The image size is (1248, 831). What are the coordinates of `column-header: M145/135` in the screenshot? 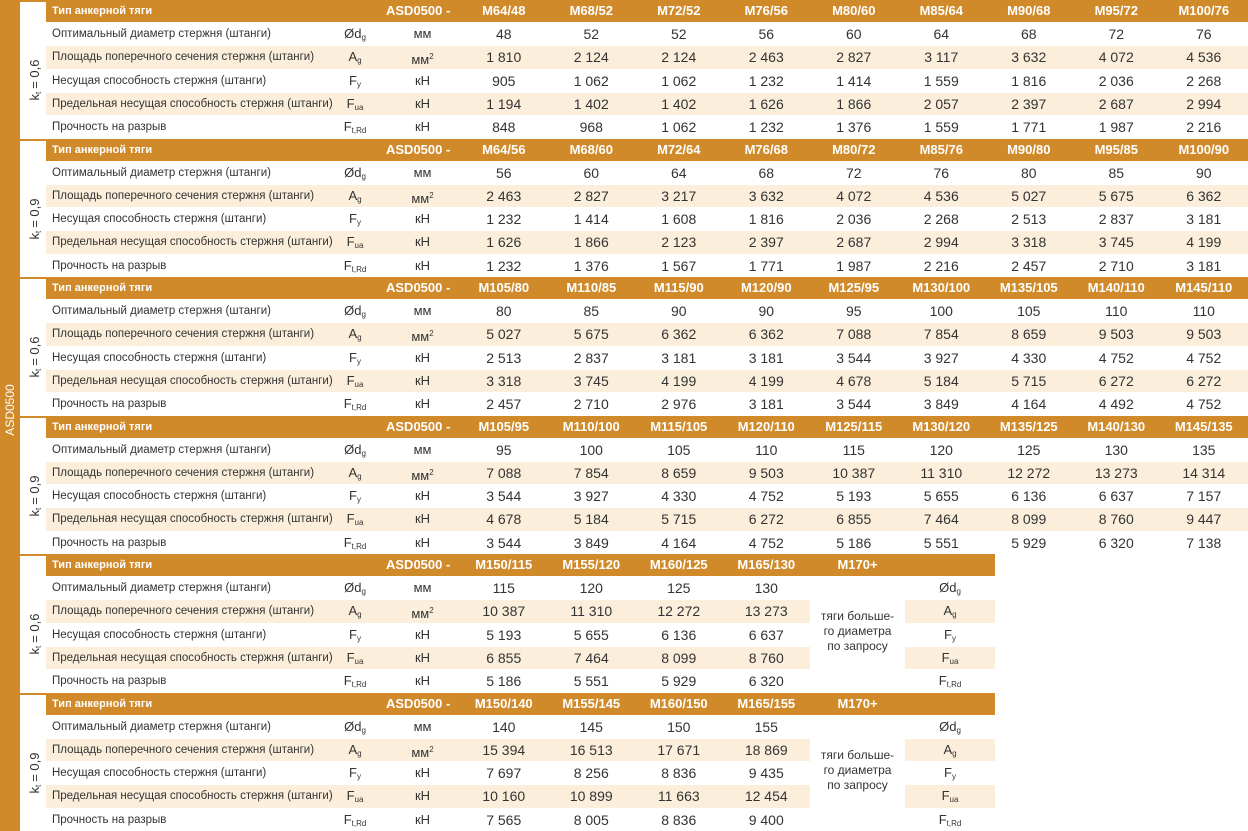 It's located at (1203, 426).